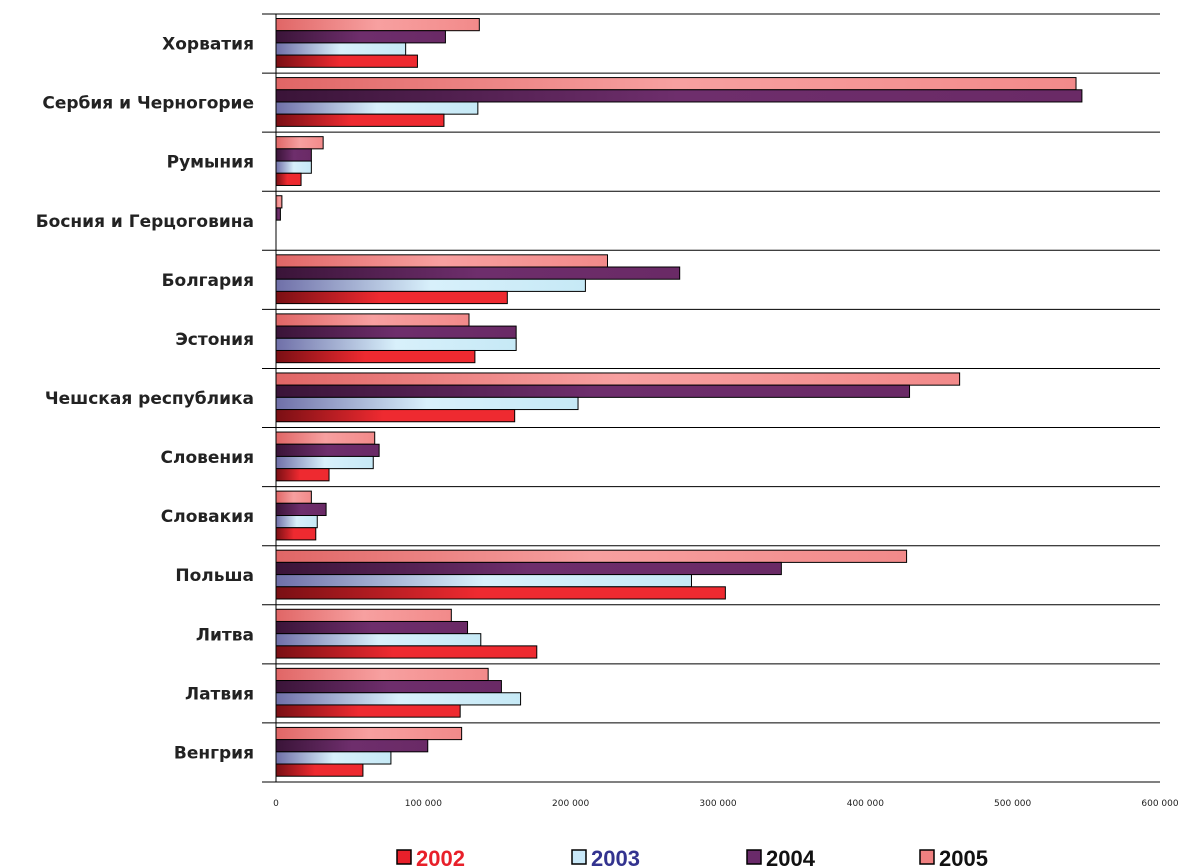 This screenshot has width=1179, height=868. Describe the element at coordinates (276, 804) in the screenshot. I see `x-tick-label: 0` at that location.